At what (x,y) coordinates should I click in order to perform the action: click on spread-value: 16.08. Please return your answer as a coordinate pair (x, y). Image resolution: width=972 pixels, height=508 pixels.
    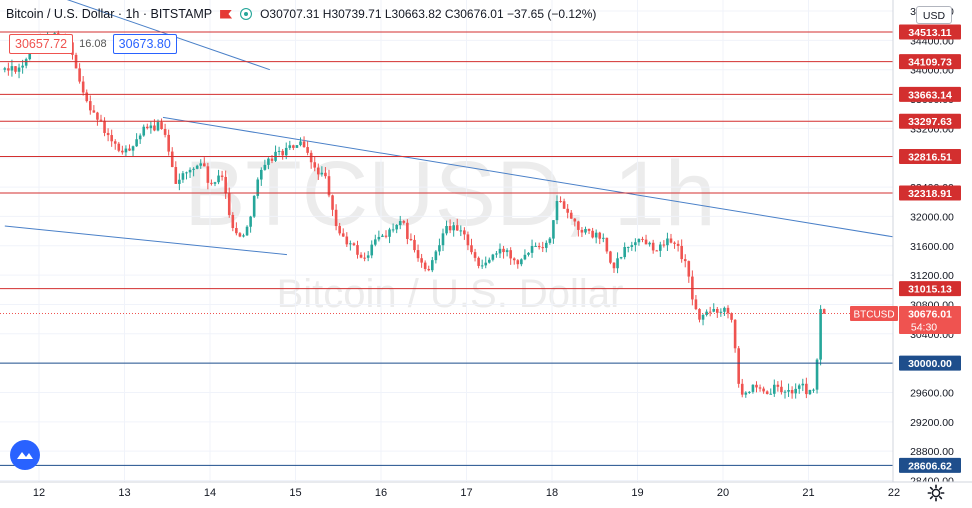
    Looking at the image, I should click on (93, 44).